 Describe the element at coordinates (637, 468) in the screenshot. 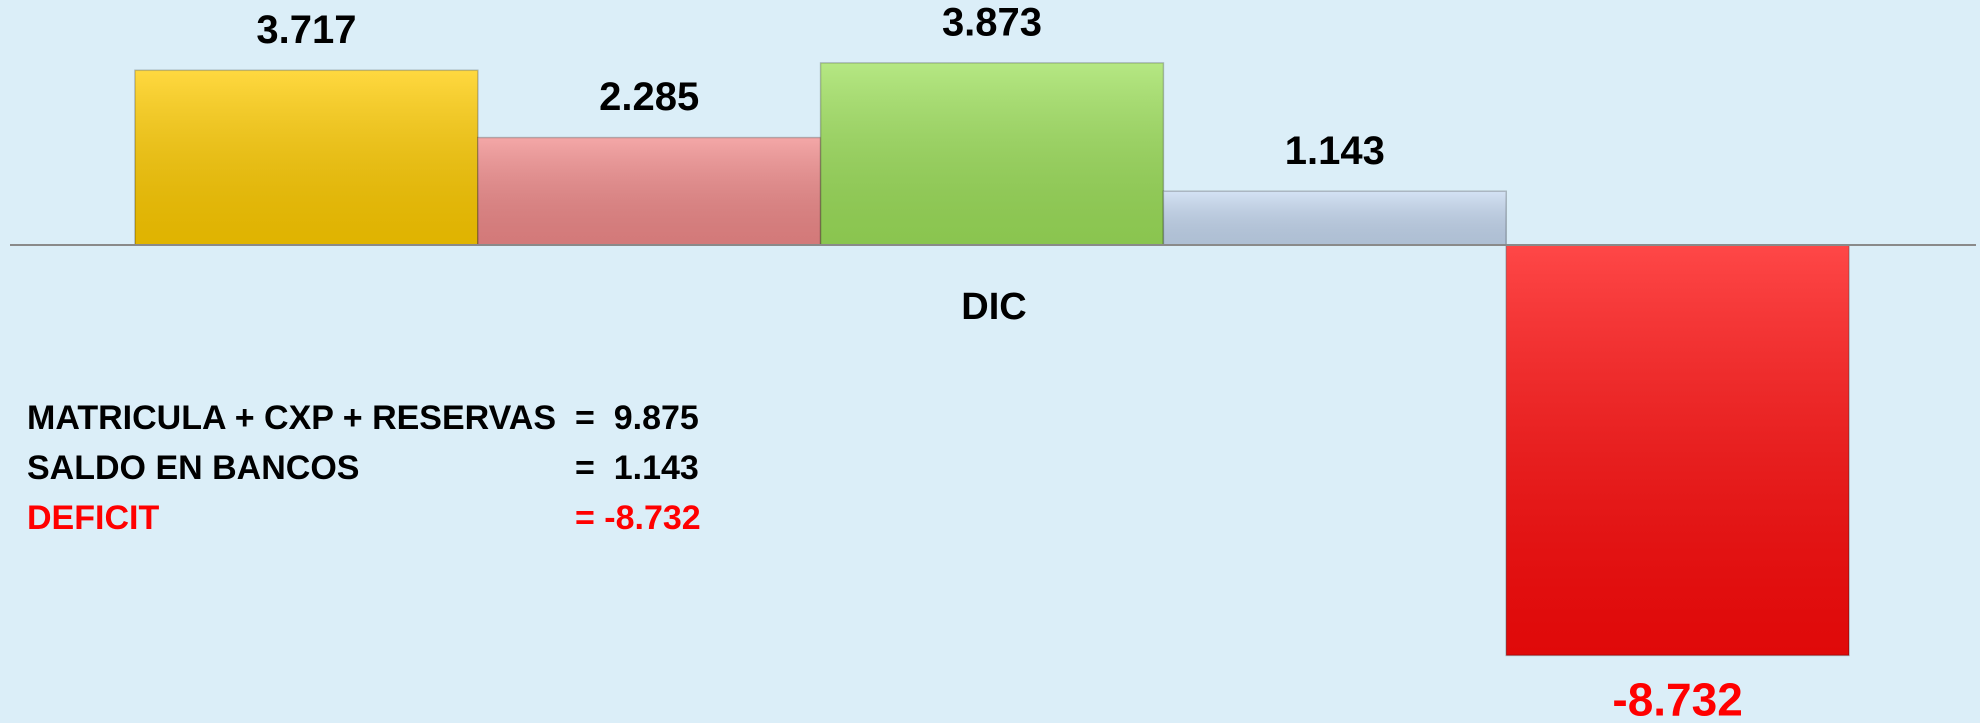

I see `summary-value: = 1.143` at that location.